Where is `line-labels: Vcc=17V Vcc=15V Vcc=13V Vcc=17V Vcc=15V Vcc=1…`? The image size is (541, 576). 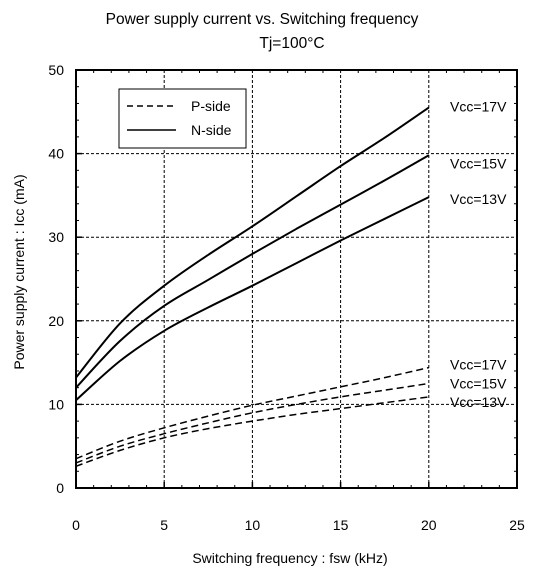
line-labels: Vcc=17V Vcc=15V Vcc=13V Vcc=17V Vcc=15V Vcc=1… is located at coordinates (478, 254).